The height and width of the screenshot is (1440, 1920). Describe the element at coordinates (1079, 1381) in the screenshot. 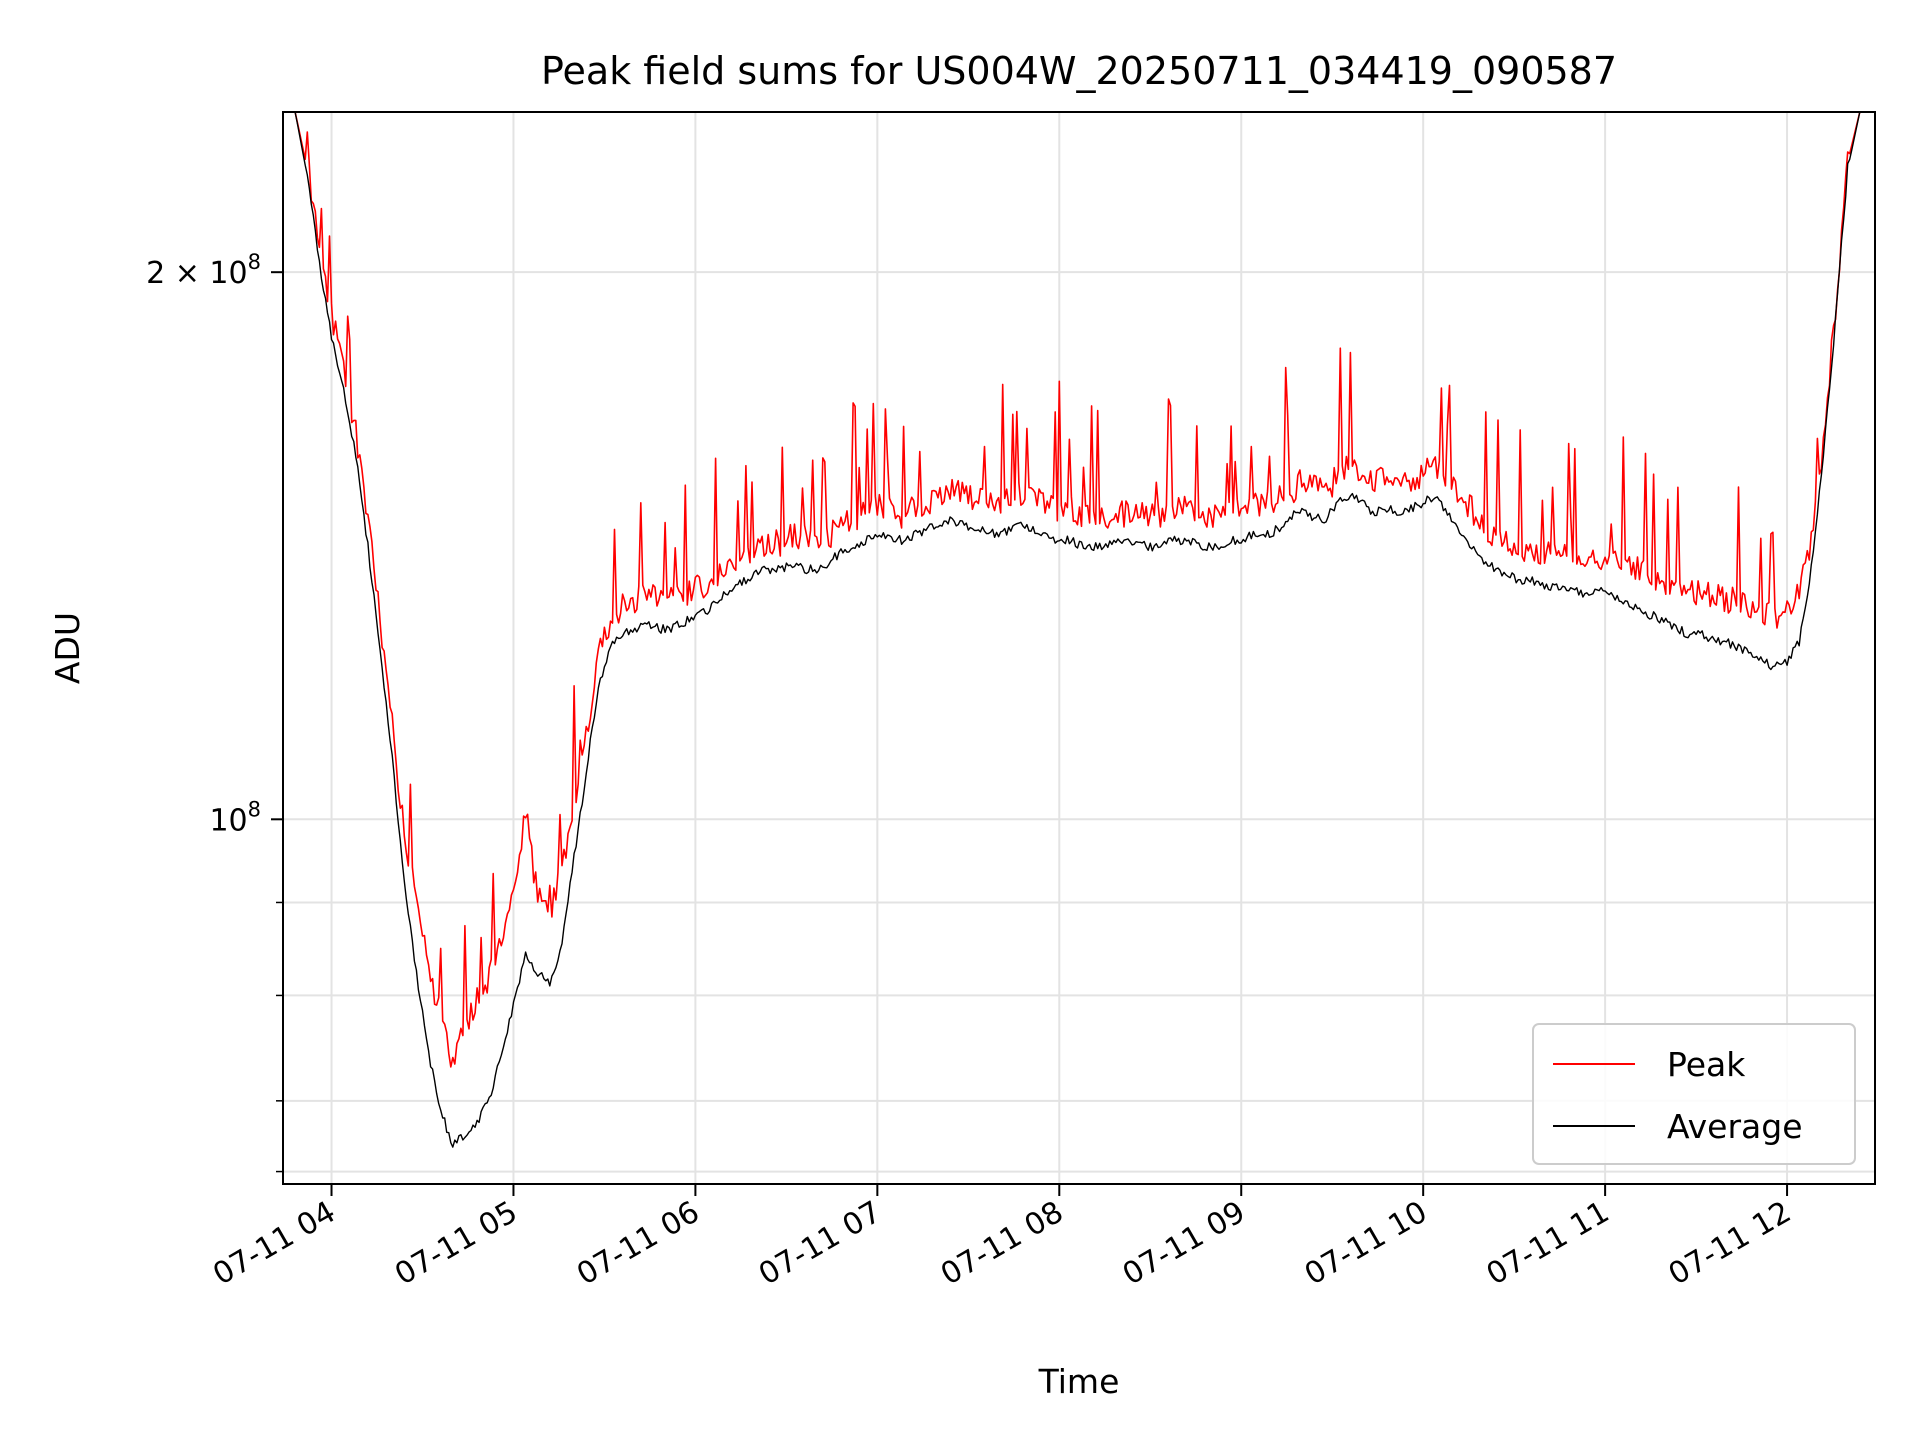

I see `x-axis-label: Time` at that location.